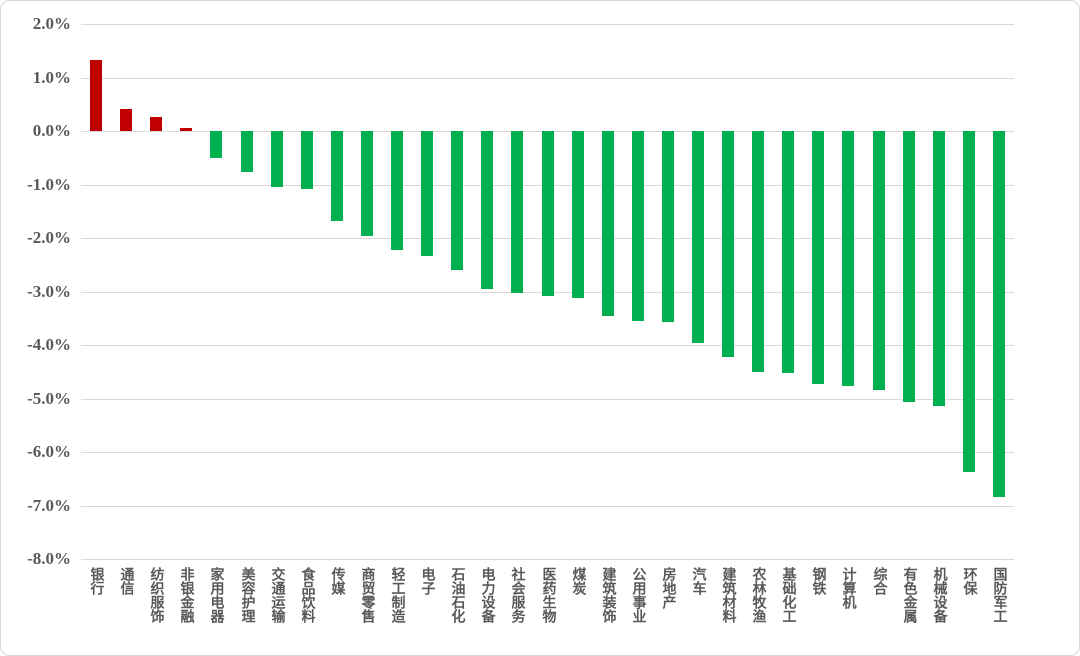 The height and width of the screenshot is (656, 1080). What do you see at coordinates (337, 611) in the screenshot?
I see `category-label-box: 传媒` at bounding box center [337, 611].